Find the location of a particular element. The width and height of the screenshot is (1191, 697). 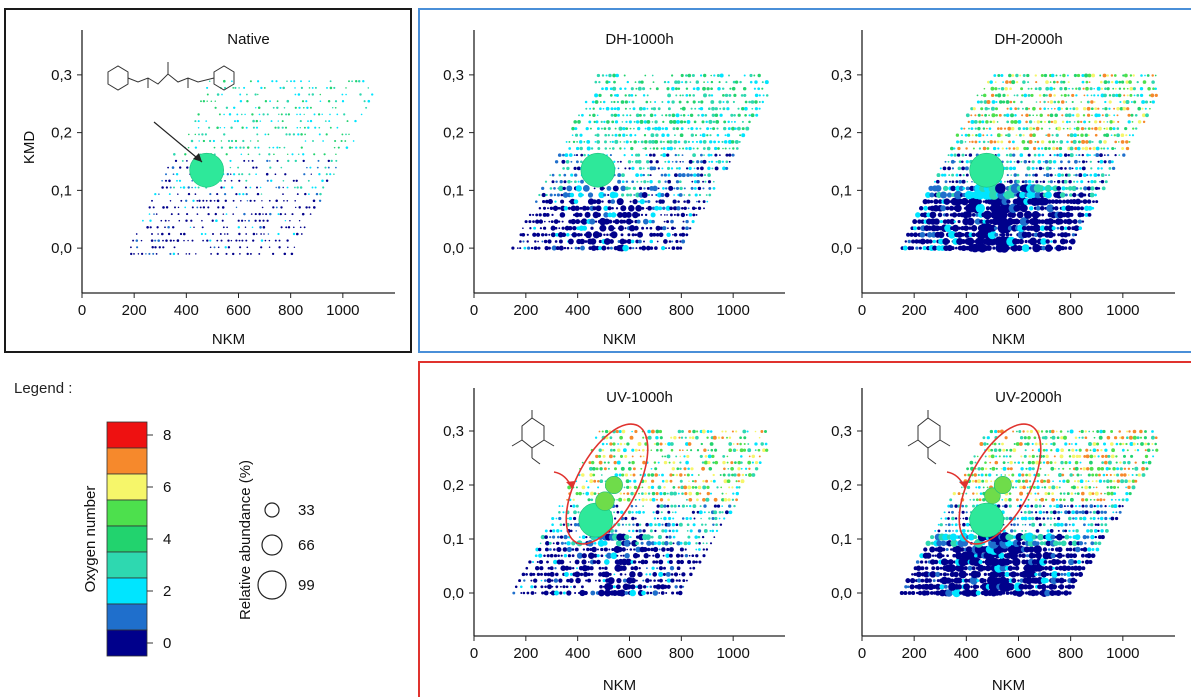

y-tick-label: 0,3 is located at coordinates (453, 75).